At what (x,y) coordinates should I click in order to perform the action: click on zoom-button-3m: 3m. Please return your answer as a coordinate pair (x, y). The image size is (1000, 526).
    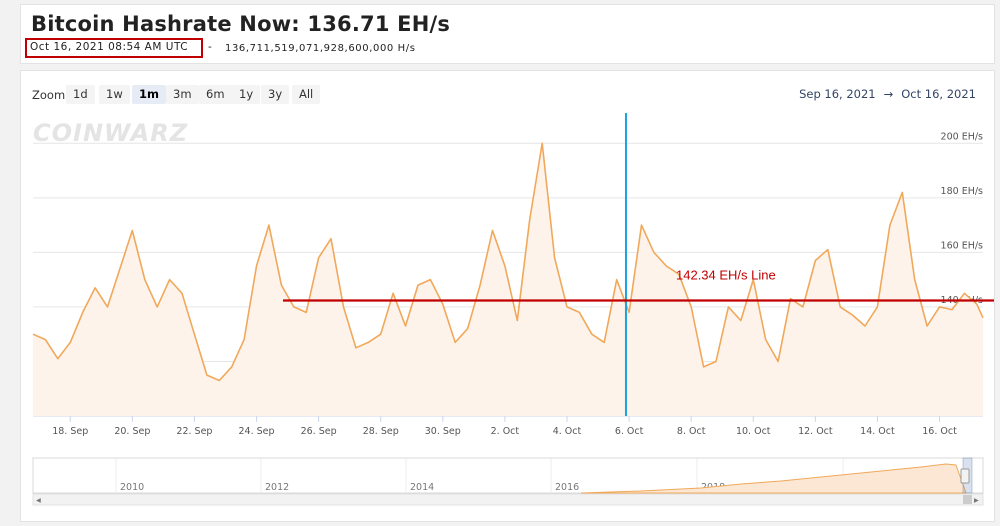
    Looking at the image, I should click on (182, 94).